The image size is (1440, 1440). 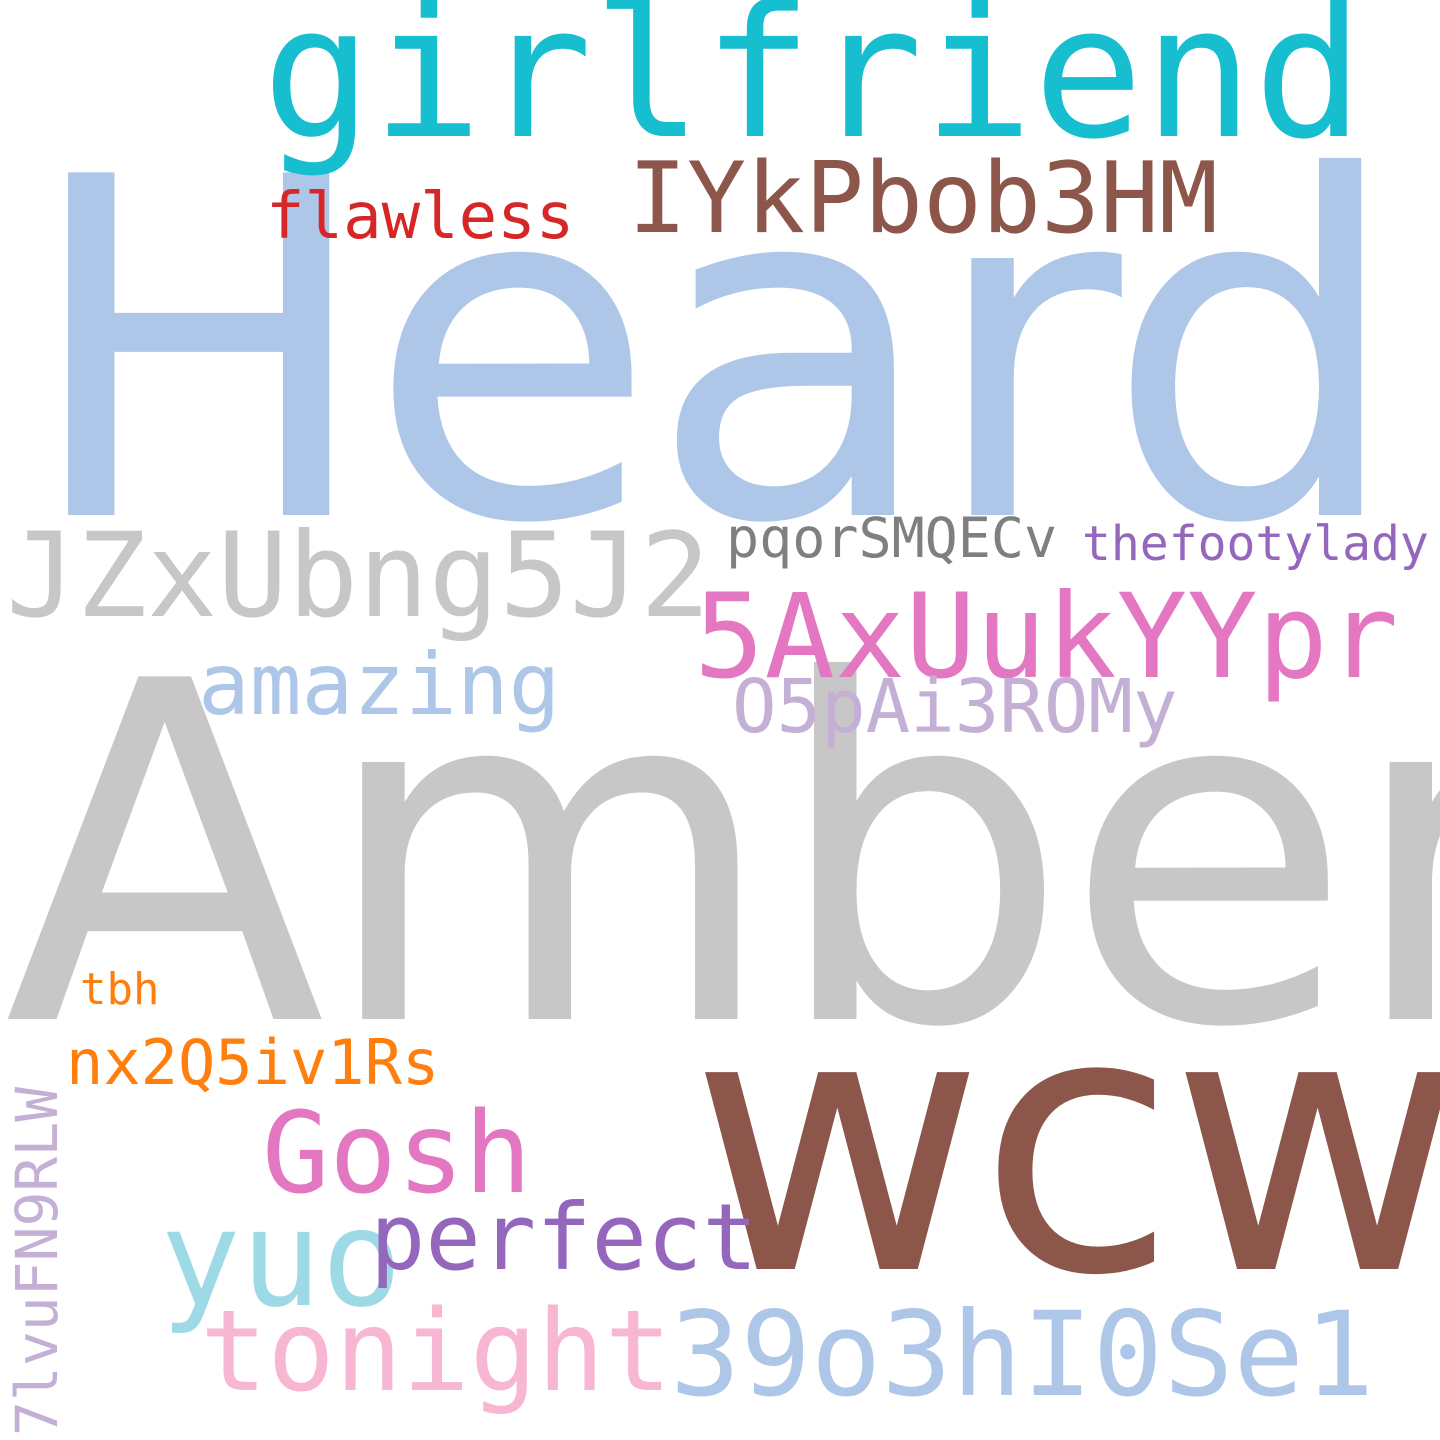 I want to click on word-nx2q5iv1rs: nx2Q5iv1Rs, so click(x=253, y=1062).